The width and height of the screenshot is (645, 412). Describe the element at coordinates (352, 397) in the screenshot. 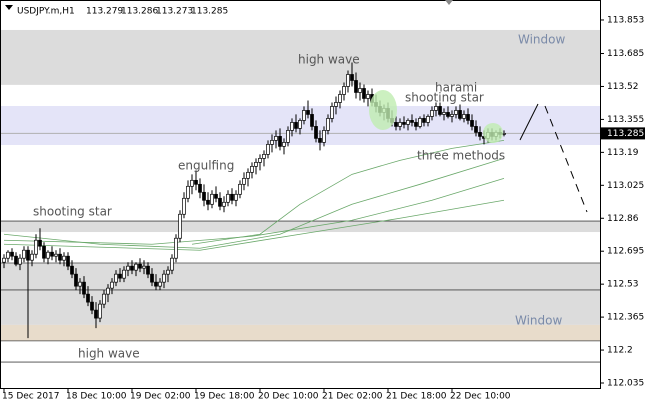

I see `x-tick-label: 21 Dec 02:00` at that location.